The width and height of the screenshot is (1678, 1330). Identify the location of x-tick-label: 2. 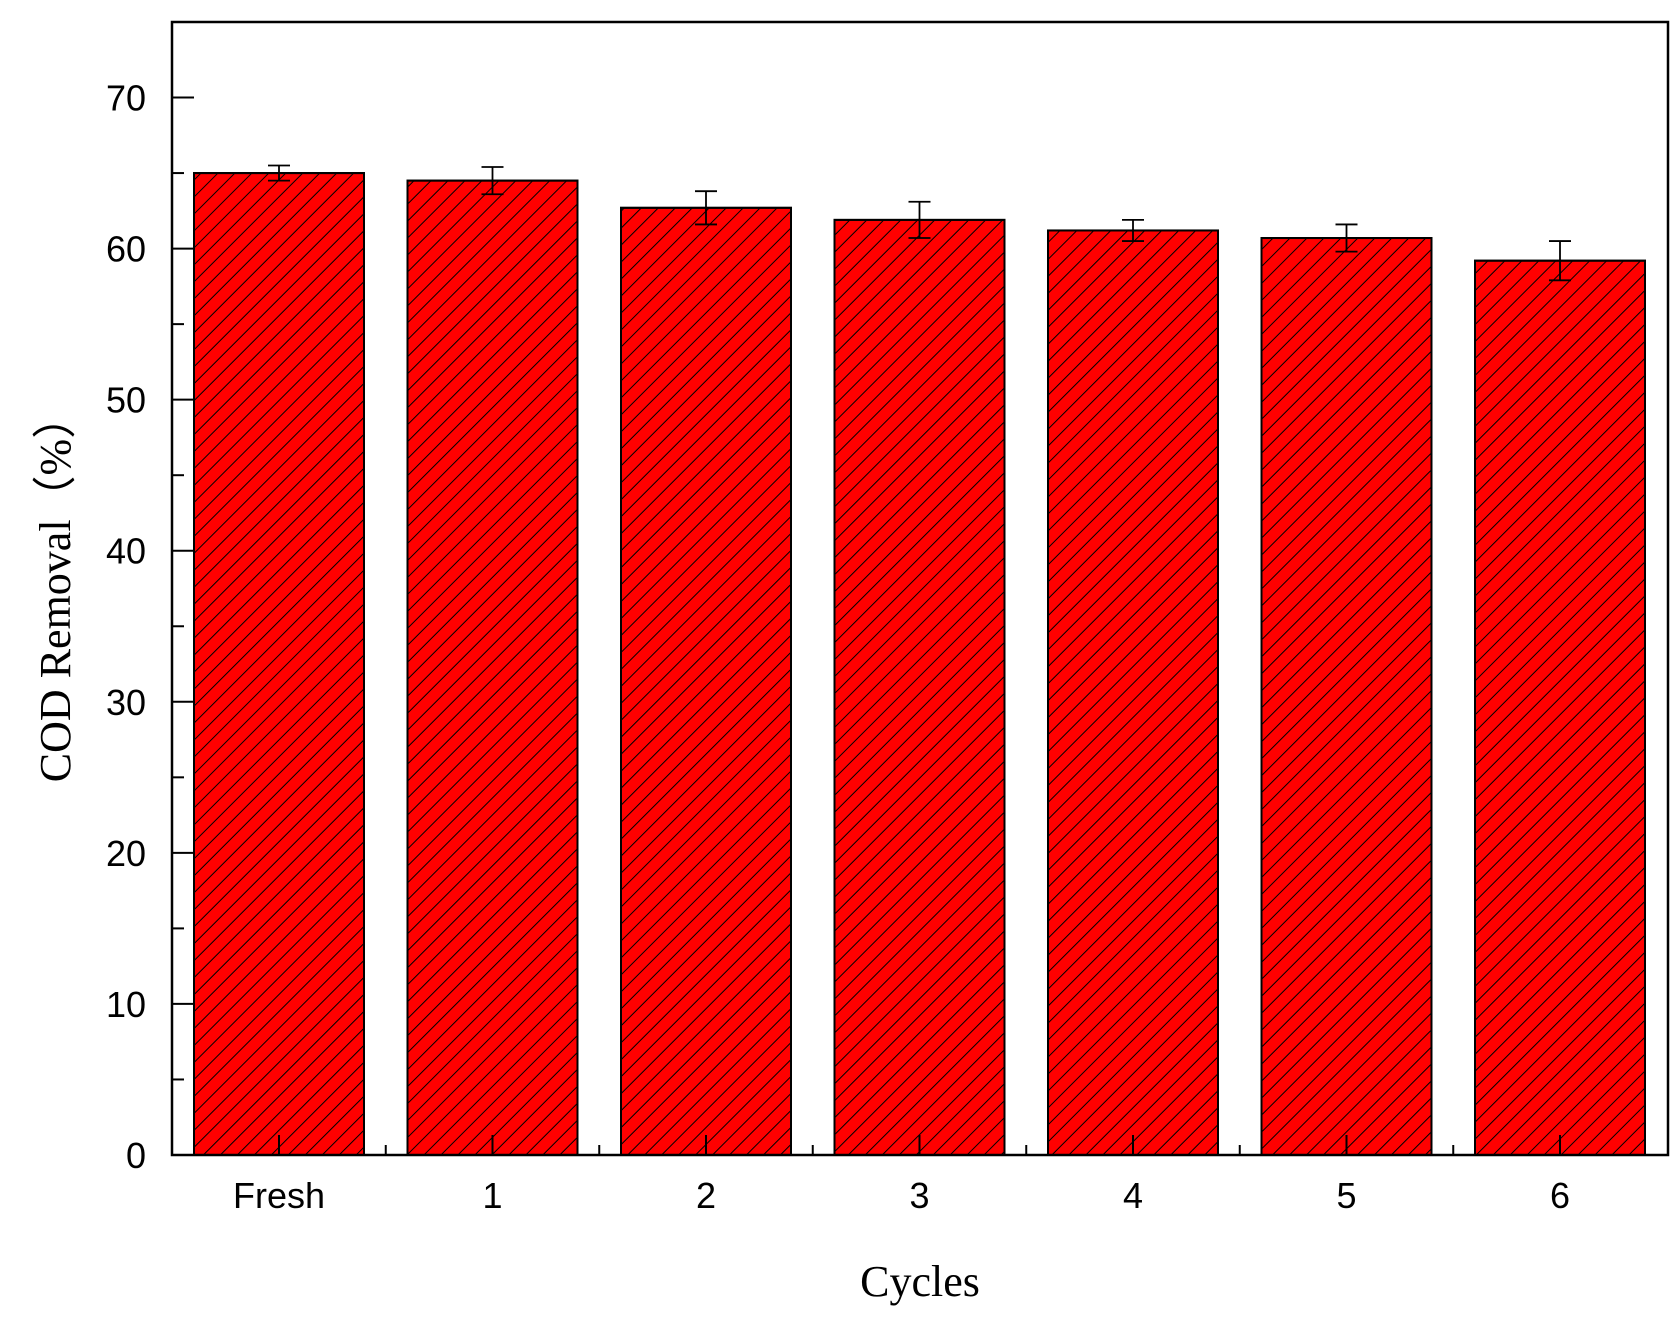
(706, 1195).